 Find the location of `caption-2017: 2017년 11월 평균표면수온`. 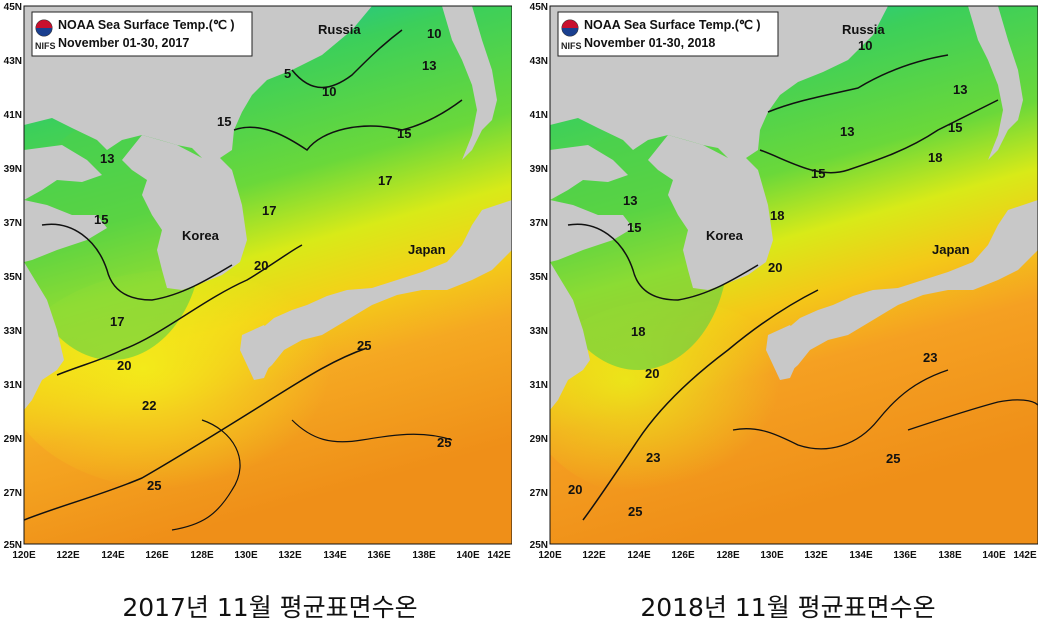

caption-2017: 2017년 11월 평균표면수온 is located at coordinates (270, 607).